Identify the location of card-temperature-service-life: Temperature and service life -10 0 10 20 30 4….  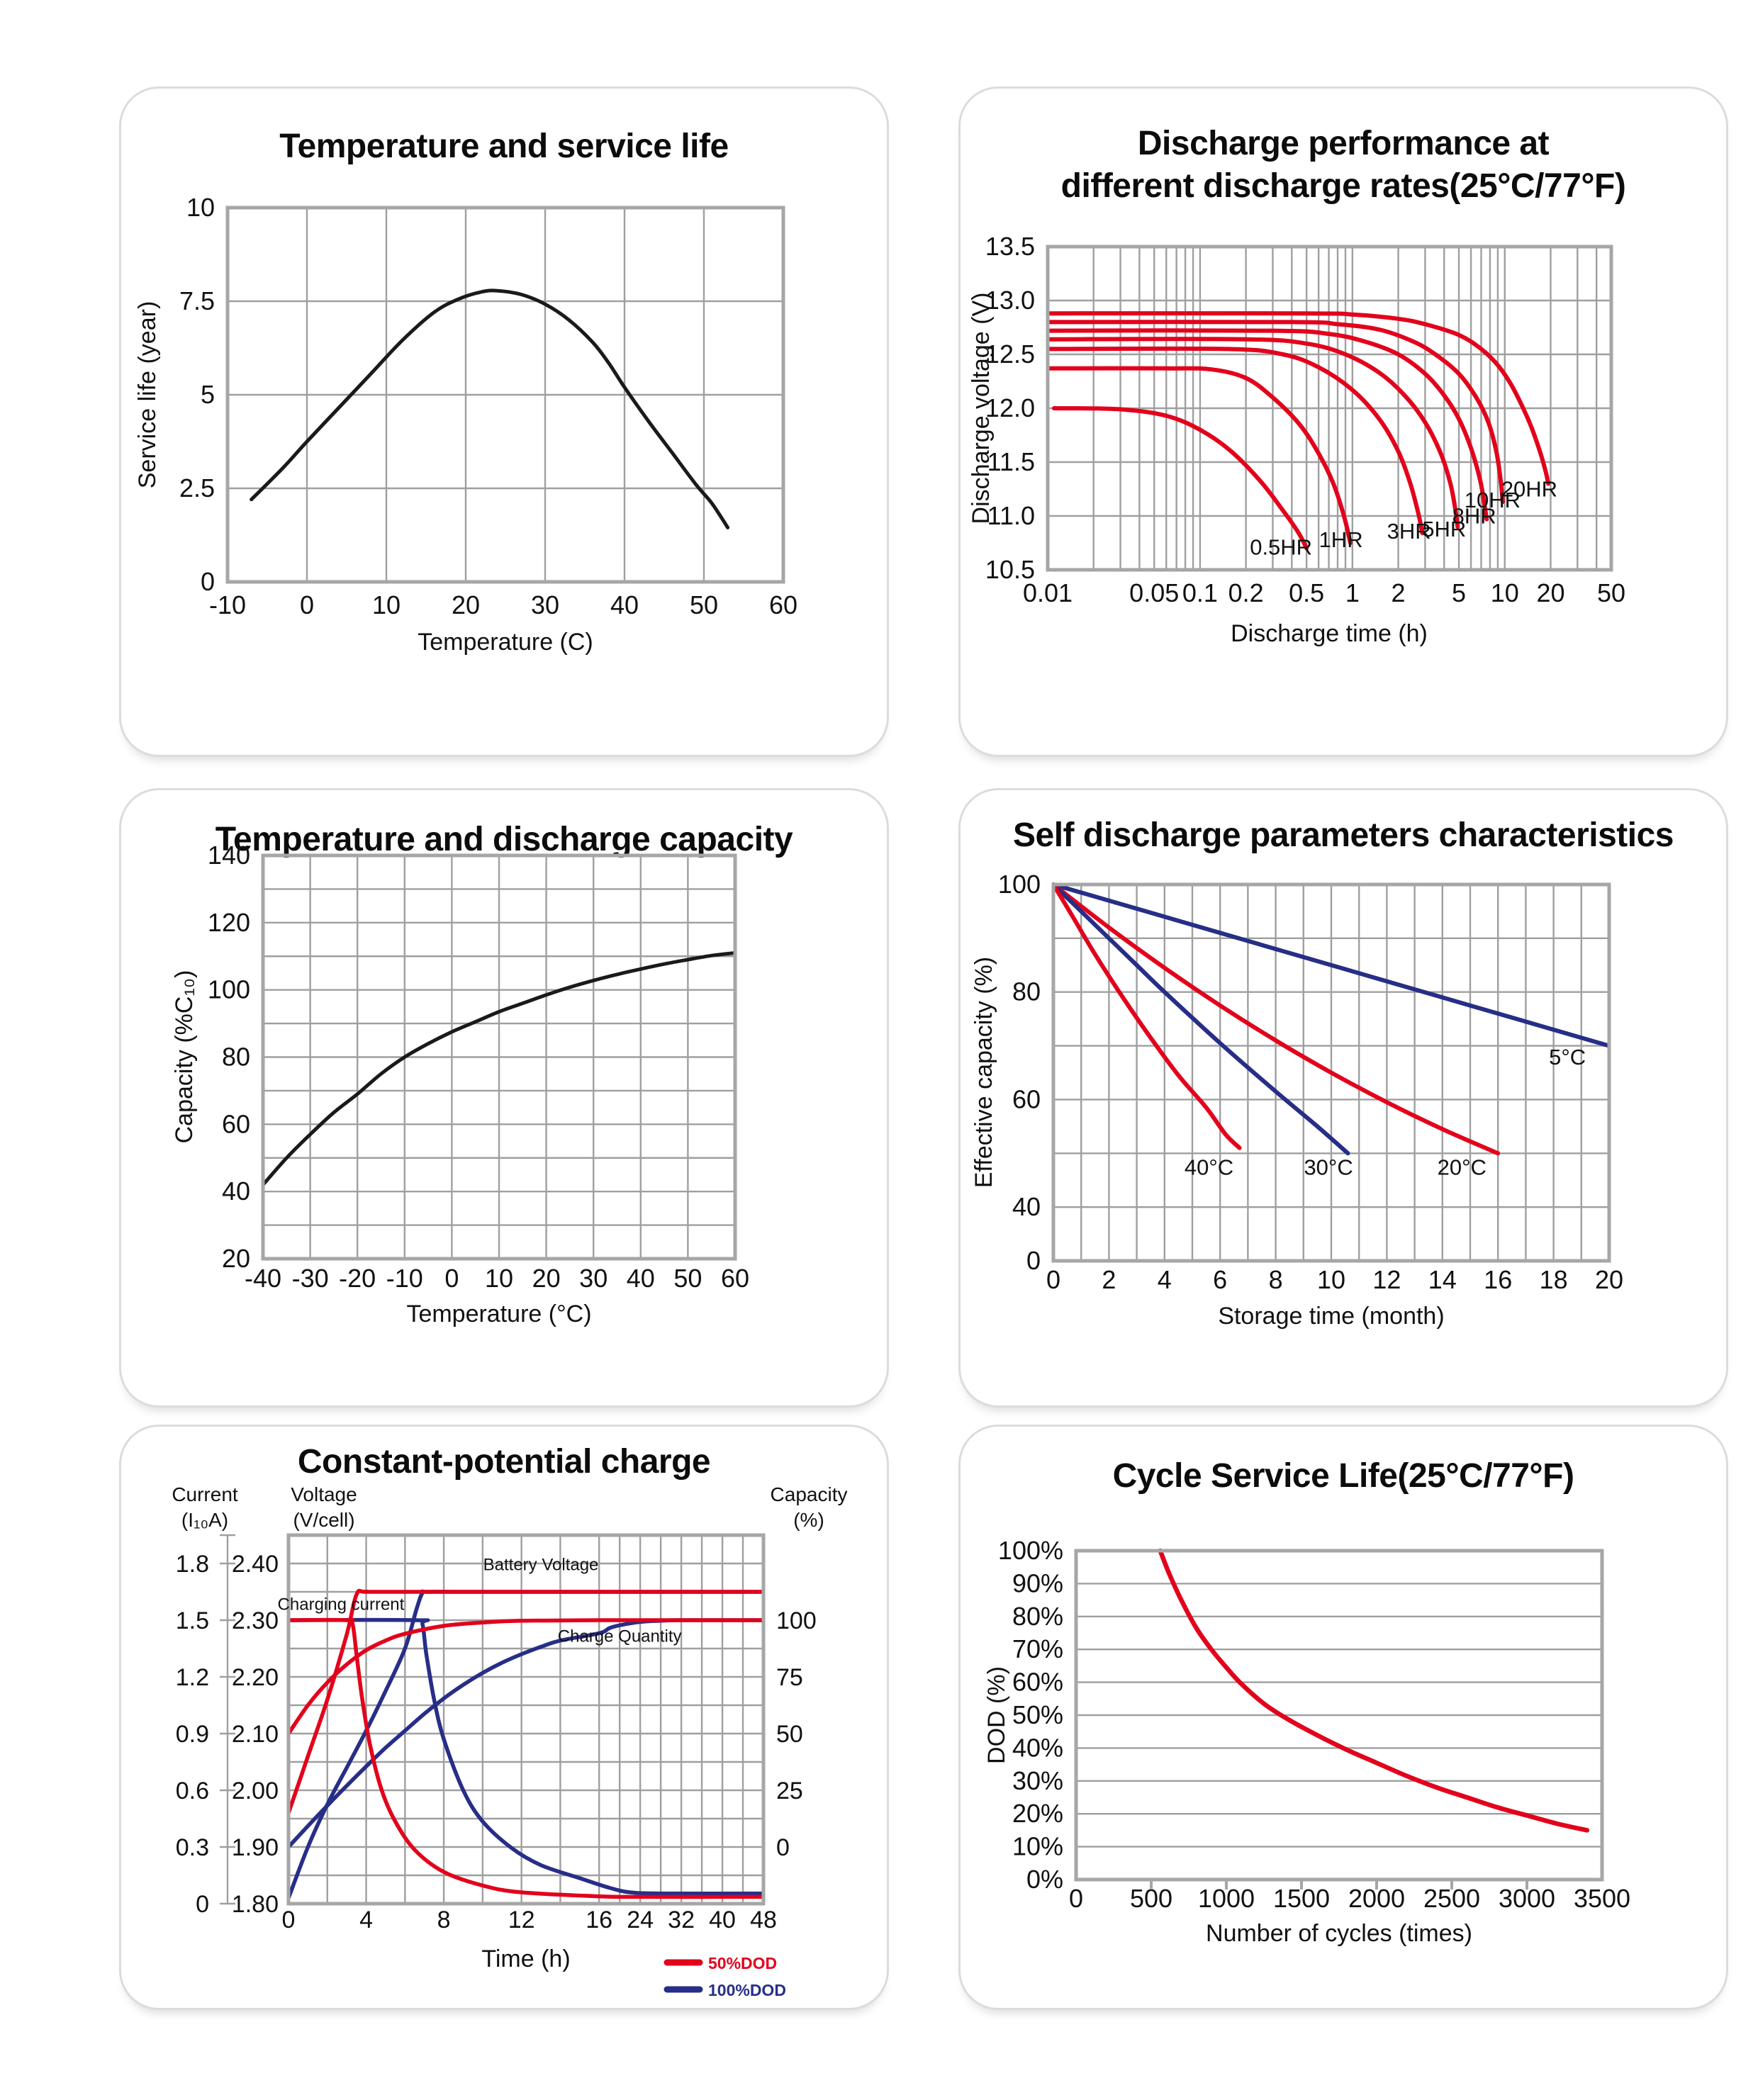
(504, 421).